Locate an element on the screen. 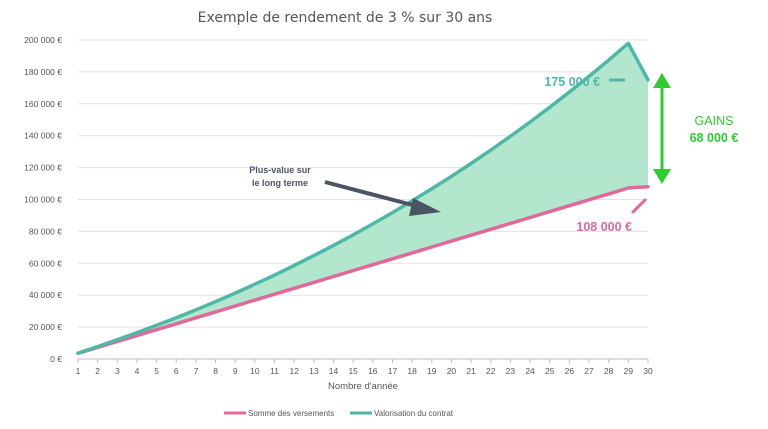 This screenshot has width=768, height=429. bottom-value-dash is located at coordinates (639, 206).